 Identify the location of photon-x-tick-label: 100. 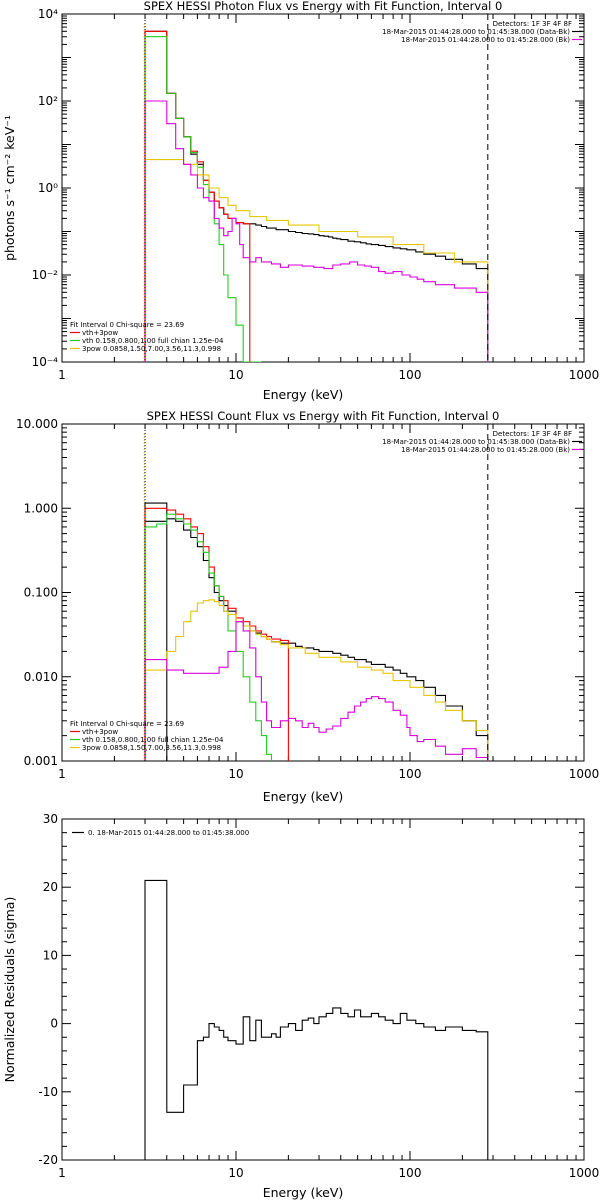
(410, 375).